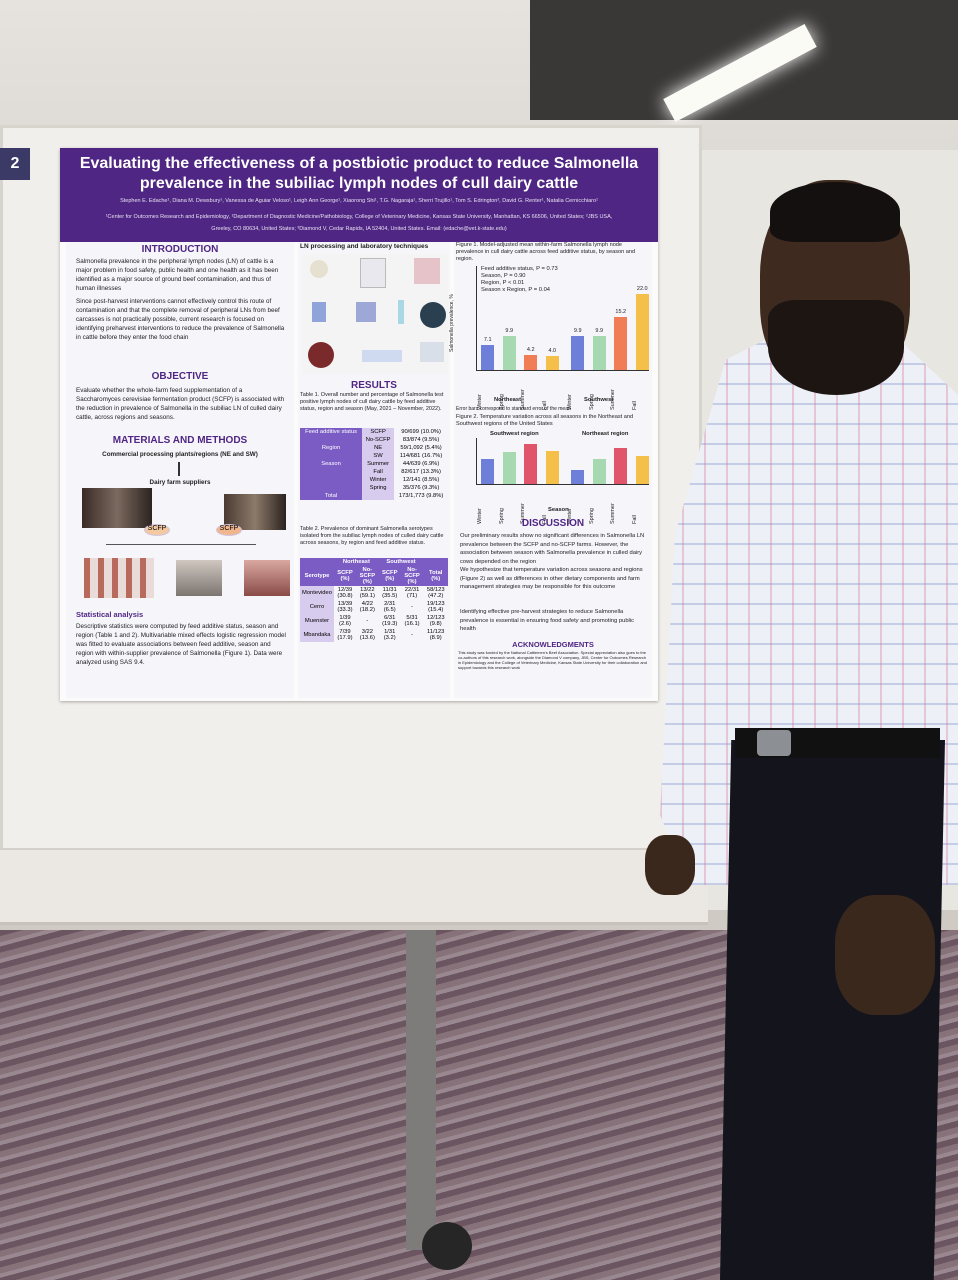  I want to click on flow-arrow, so click(179, 469).